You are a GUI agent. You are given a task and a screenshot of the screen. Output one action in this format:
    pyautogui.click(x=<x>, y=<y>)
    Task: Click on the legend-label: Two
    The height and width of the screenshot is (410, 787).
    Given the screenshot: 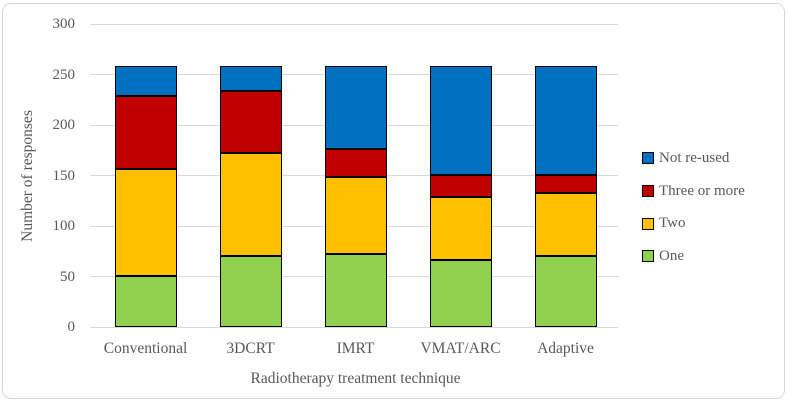 What is the action you would take?
    pyautogui.click(x=672, y=223)
    